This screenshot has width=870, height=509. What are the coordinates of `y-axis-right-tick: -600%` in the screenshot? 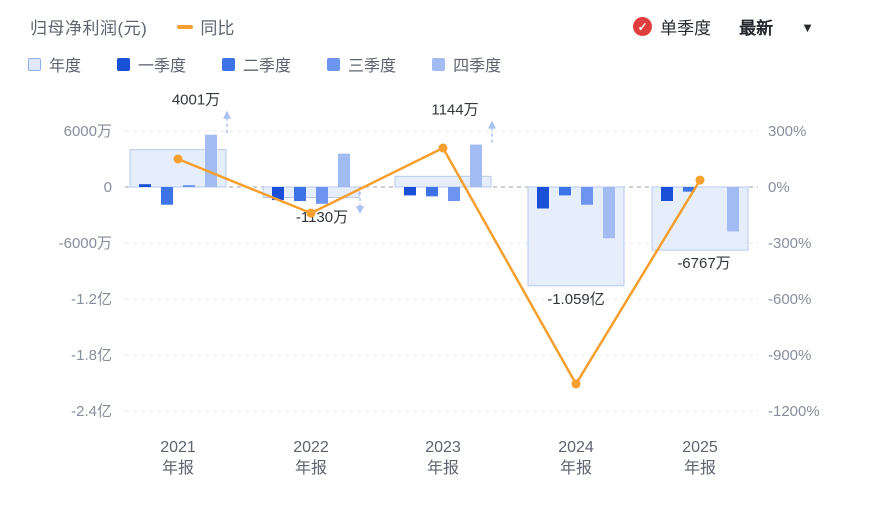 It's located at (789, 299).